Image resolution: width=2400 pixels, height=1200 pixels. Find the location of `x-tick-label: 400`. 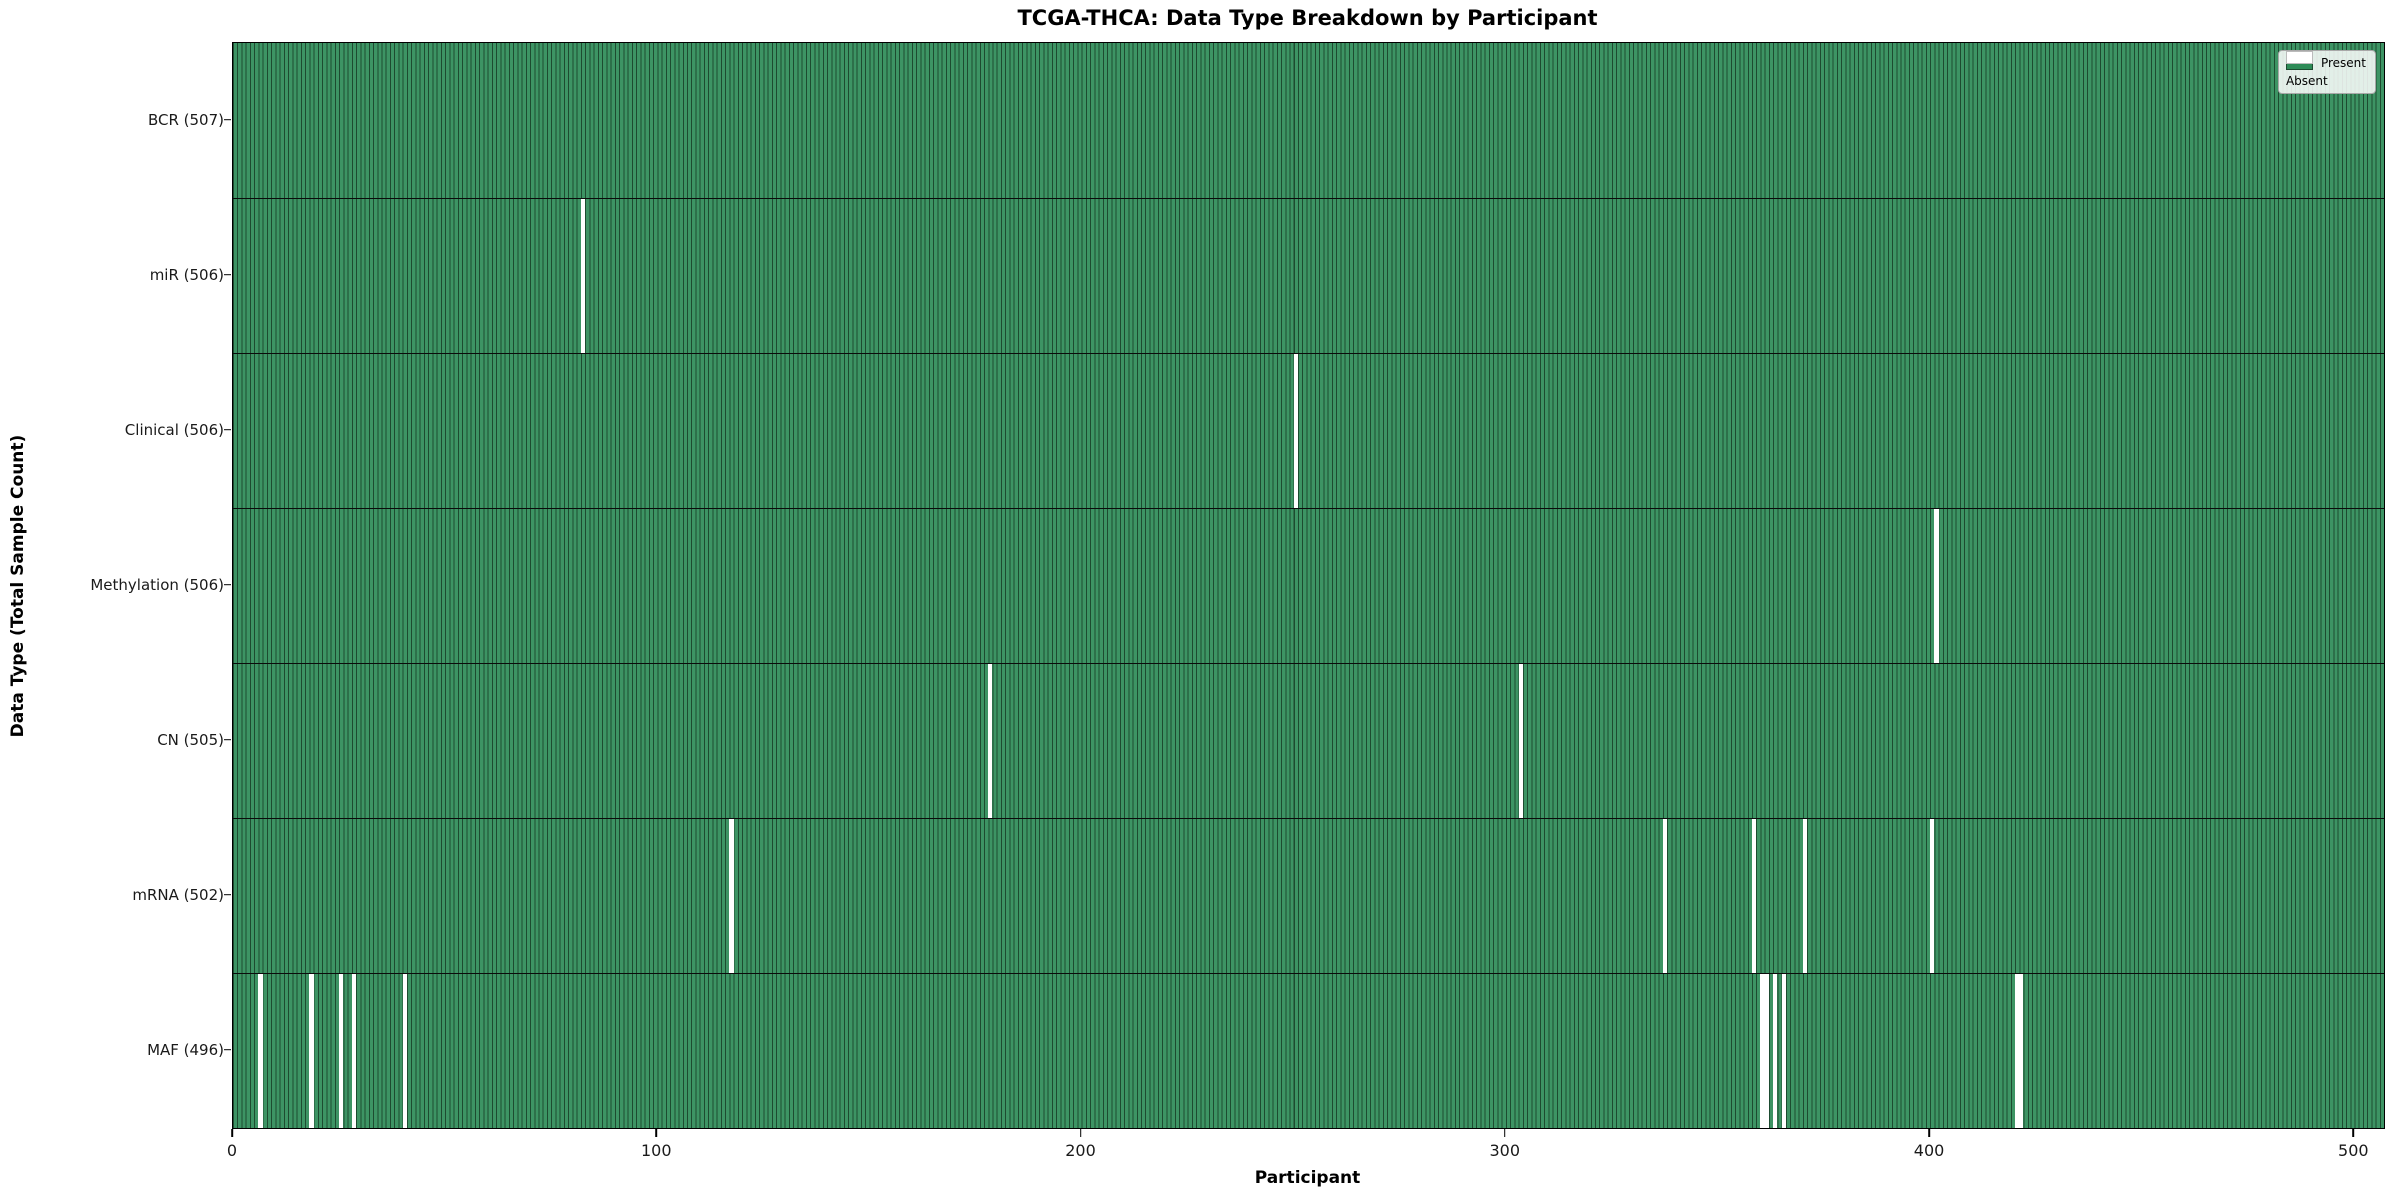

x-tick-label: 400 is located at coordinates (1929, 1150).